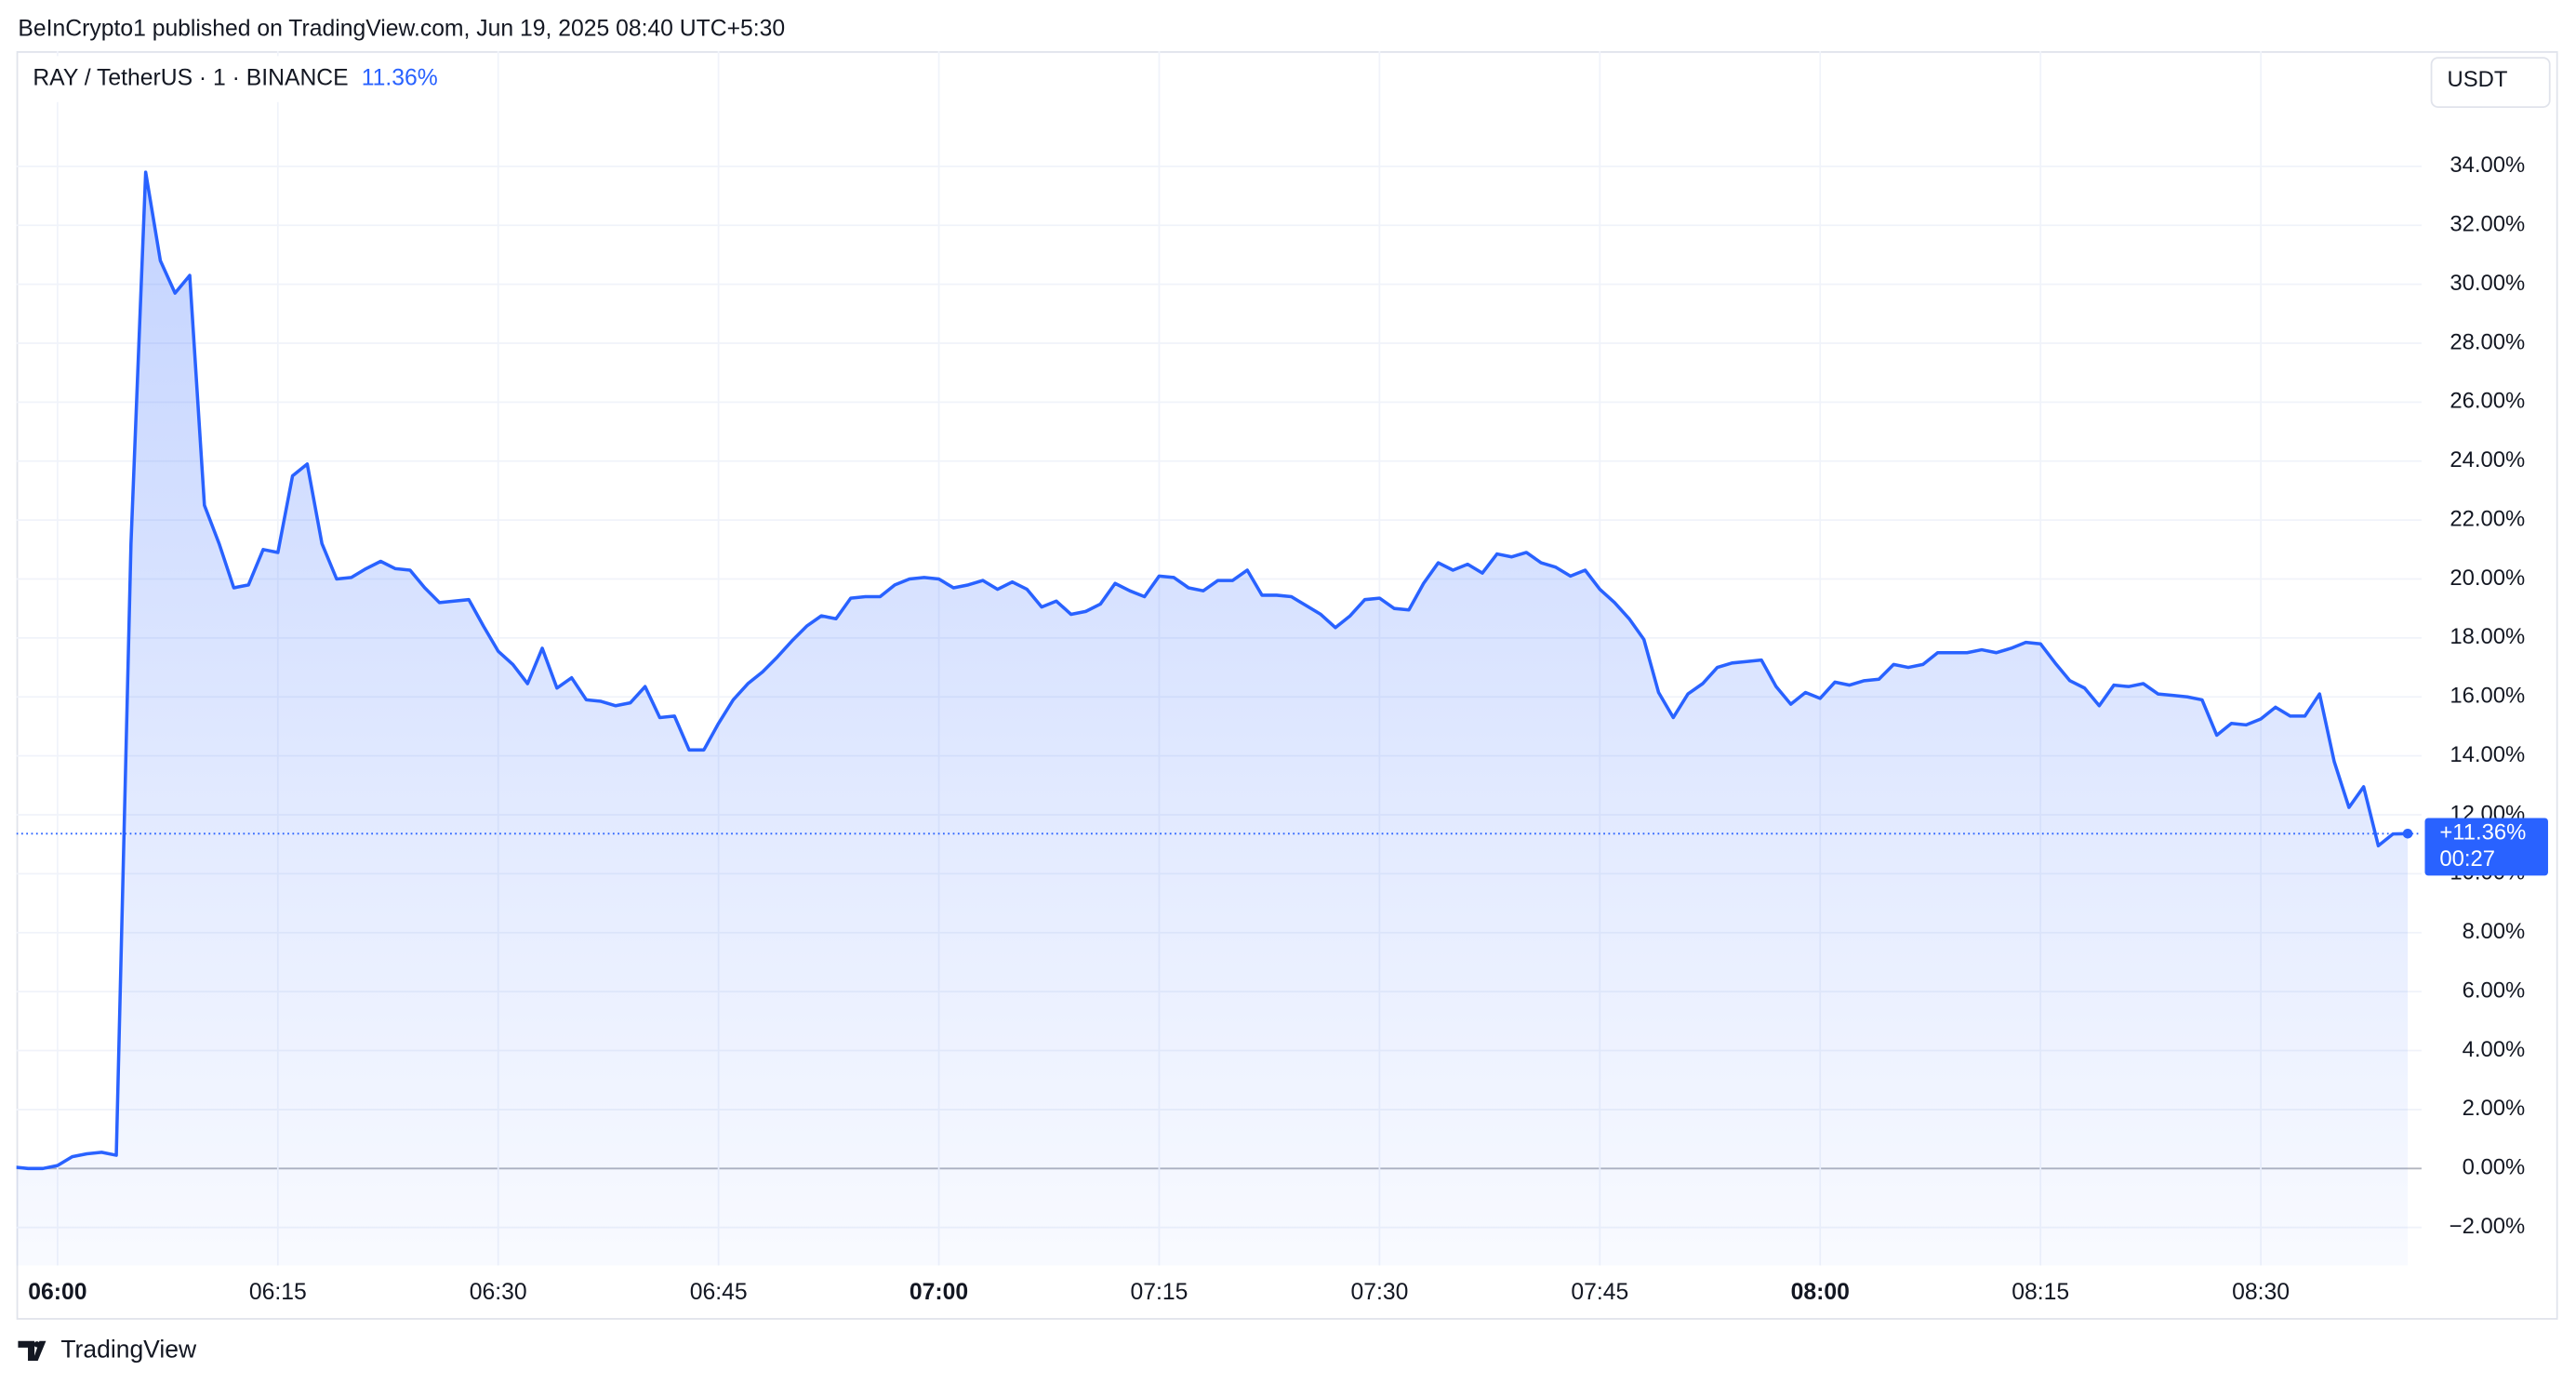  Describe the element at coordinates (1159, 1292) in the screenshot. I see `x-tick-label: 07:15` at that location.